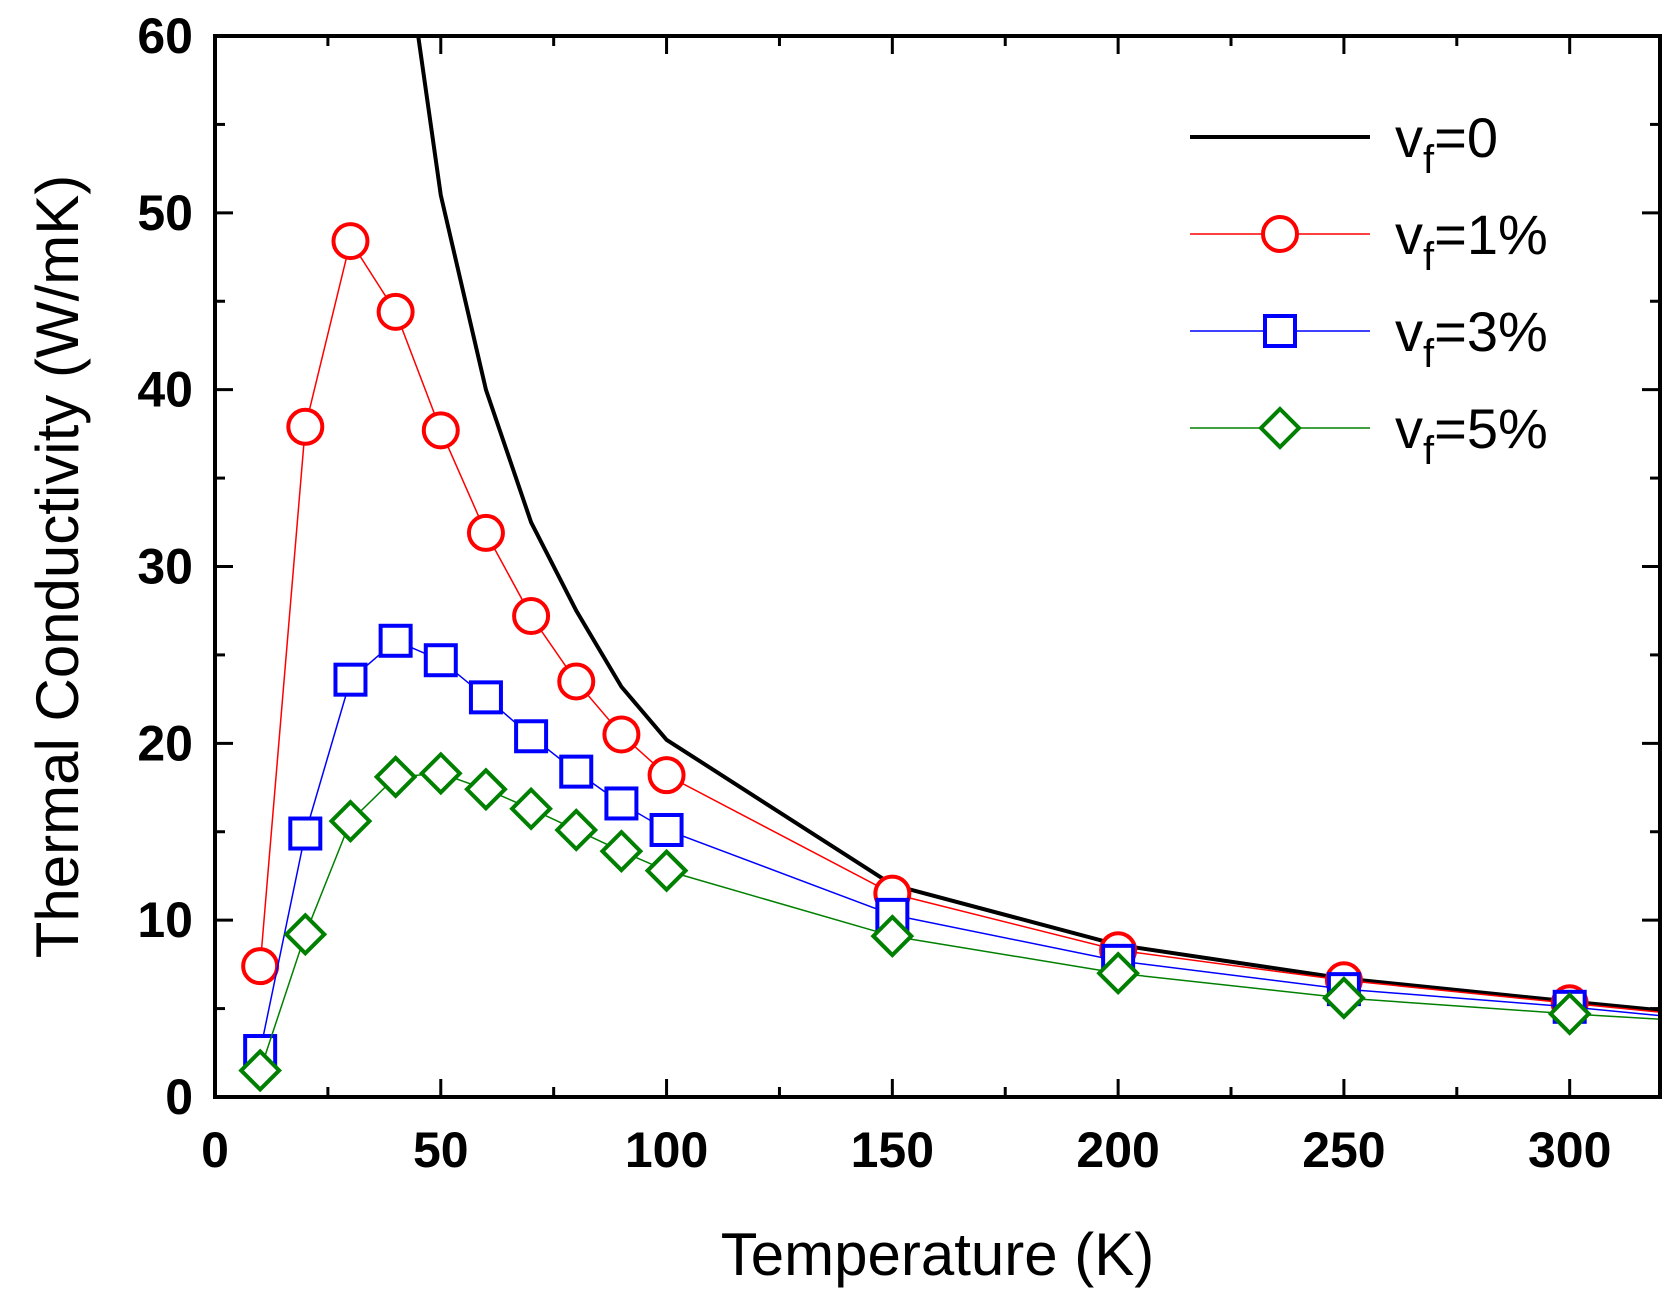 The width and height of the screenshot is (1668, 1299). I want to click on legend-item-1: vf=1%, so click(1369, 241).